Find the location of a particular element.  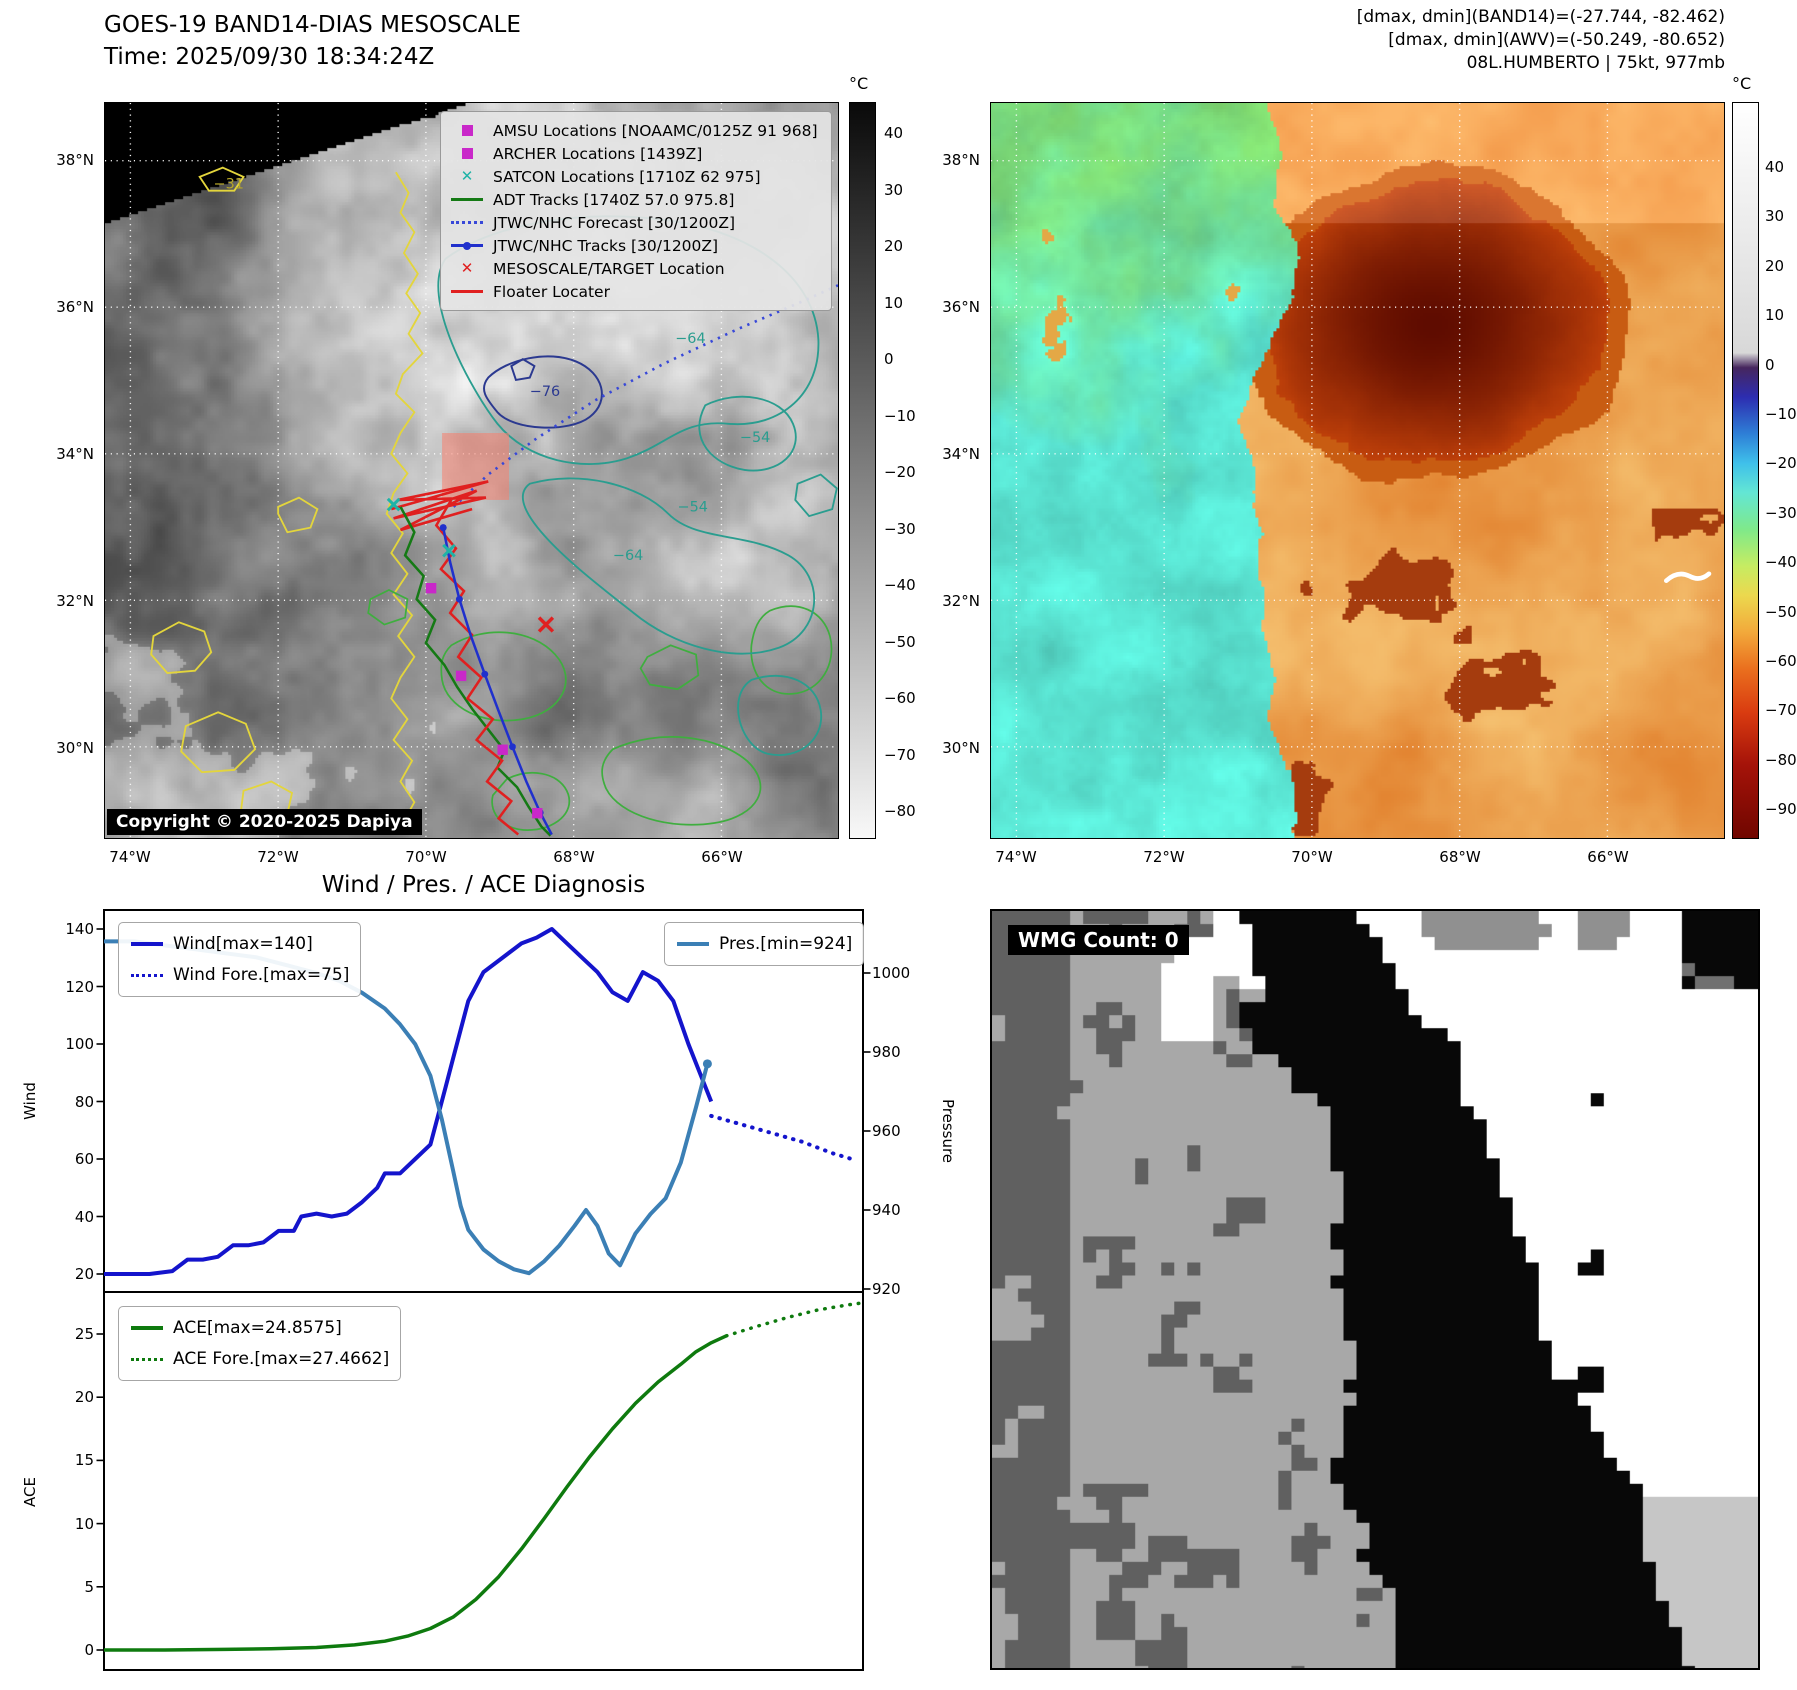

wind-tick: 120 is located at coordinates (79, 986).